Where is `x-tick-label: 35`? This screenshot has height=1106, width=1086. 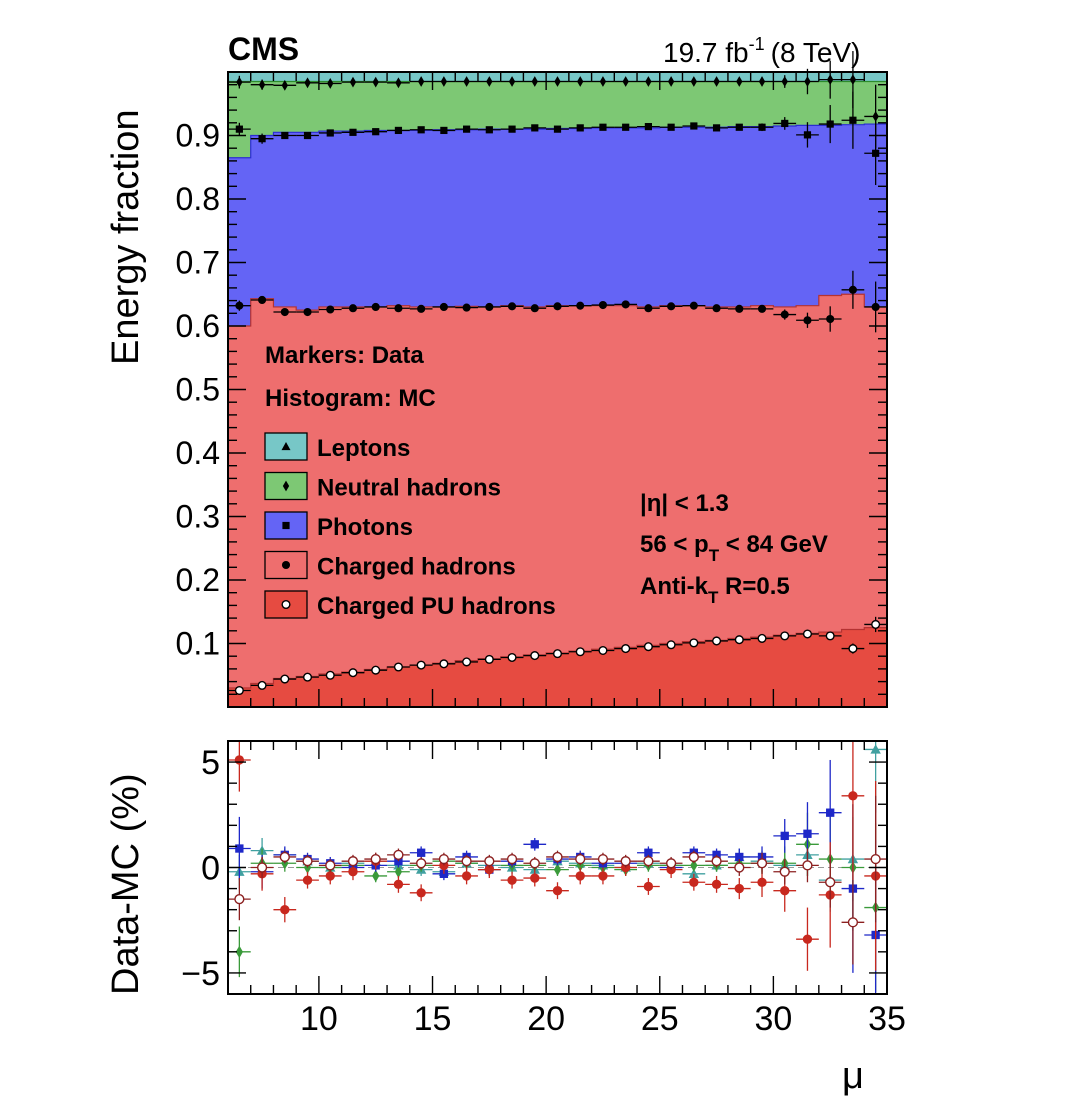
x-tick-label: 35 is located at coordinates (887, 1019).